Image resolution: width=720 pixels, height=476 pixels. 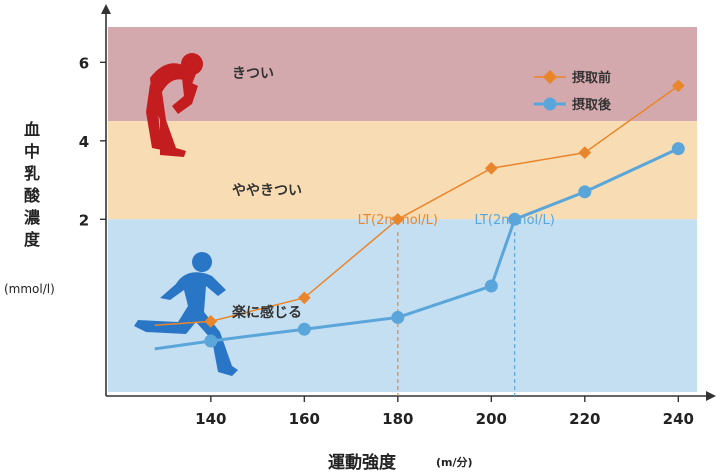 What do you see at coordinates (678, 419) in the screenshot?
I see `x-tick-label: 240` at bounding box center [678, 419].